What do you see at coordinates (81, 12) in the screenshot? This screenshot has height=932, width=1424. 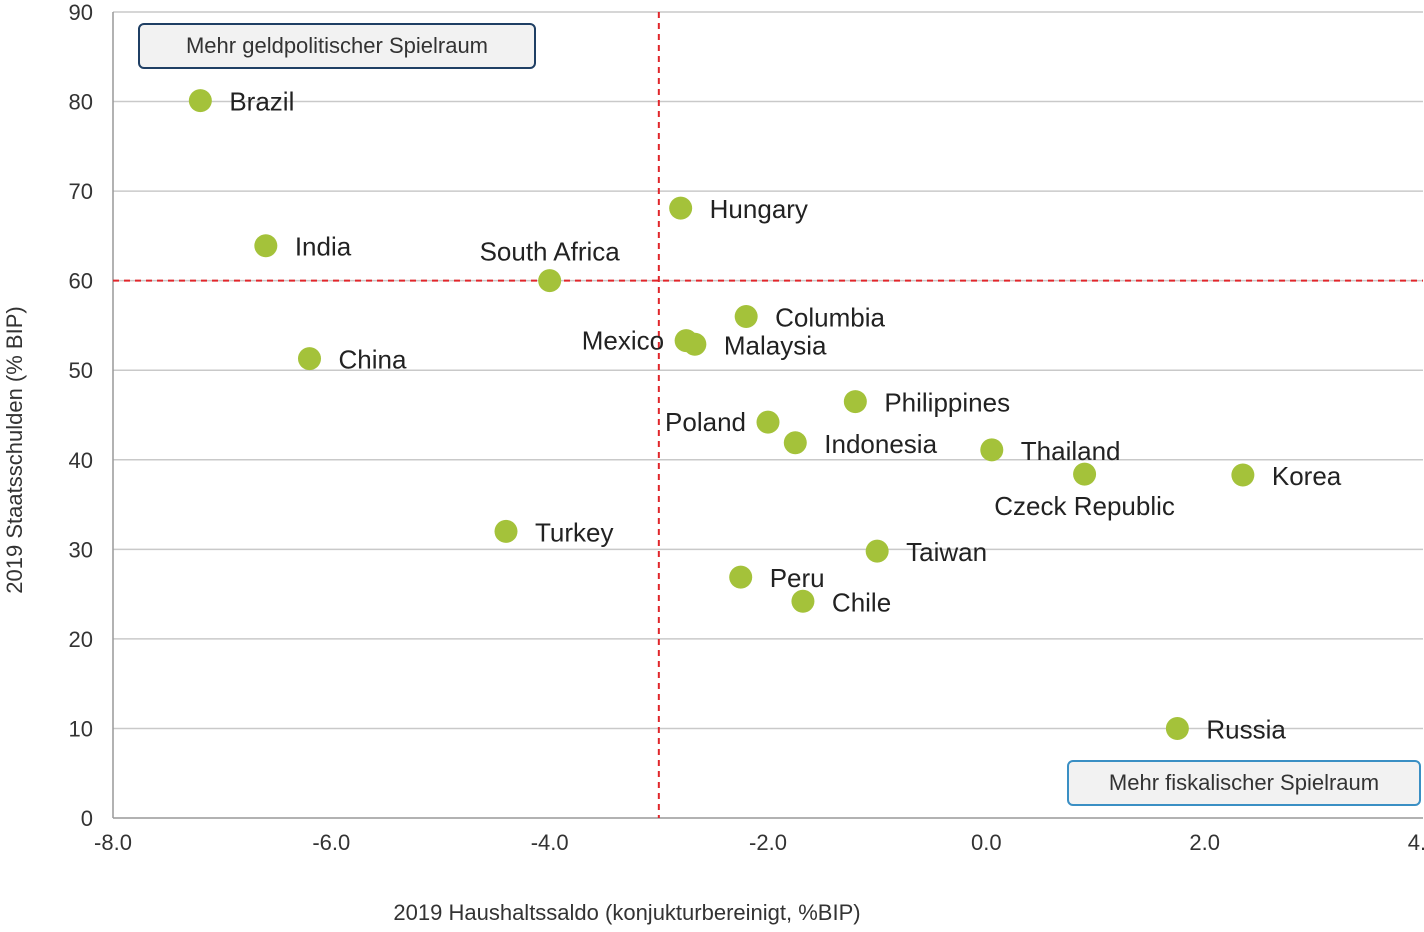 I see `y-tick-label: 90` at bounding box center [81, 12].